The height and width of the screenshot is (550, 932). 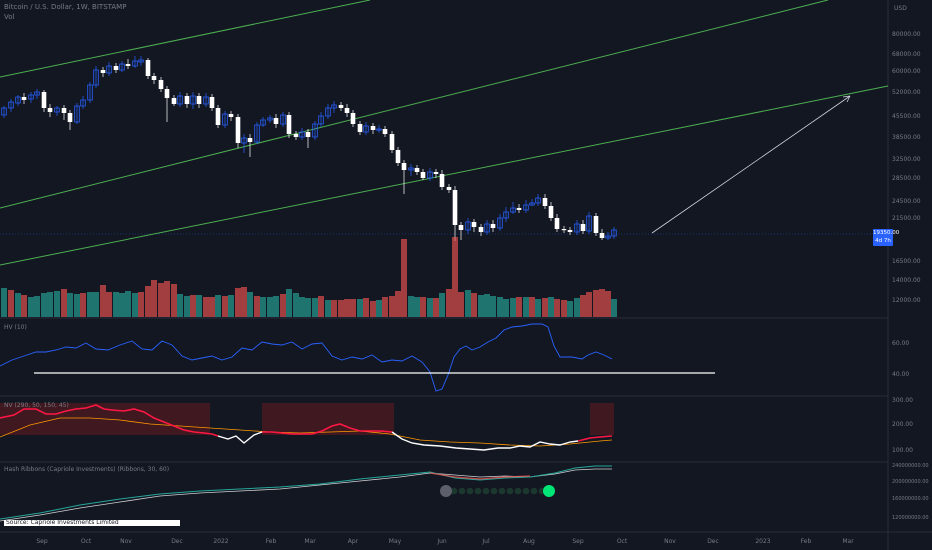 What do you see at coordinates (906, 300) in the screenshot?
I see `price-scale-label: 12000.00` at bounding box center [906, 300].